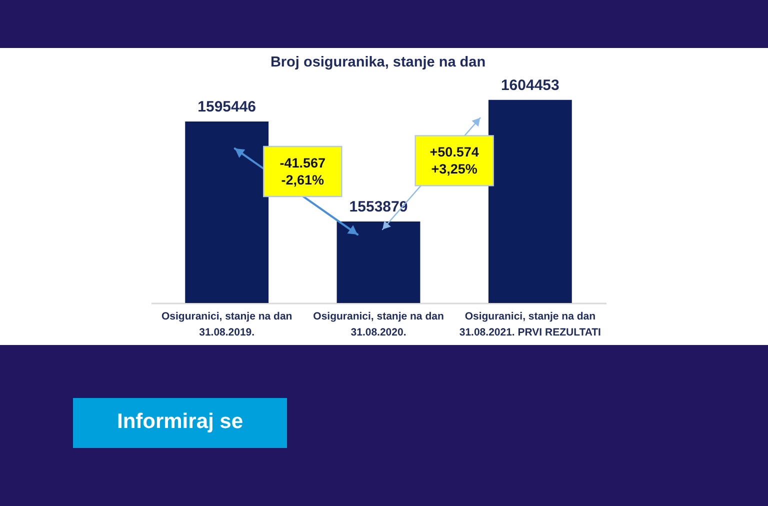  What do you see at coordinates (455, 160) in the screenshot?
I see `annotation: +50.574 +3,25%` at bounding box center [455, 160].